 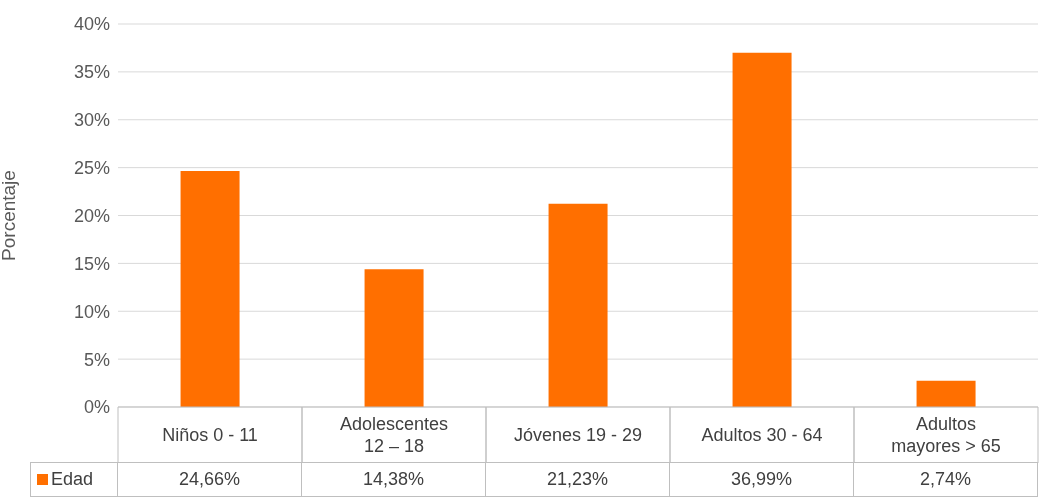 What do you see at coordinates (72, 479) in the screenshot?
I see `legend-label: Edad` at bounding box center [72, 479].